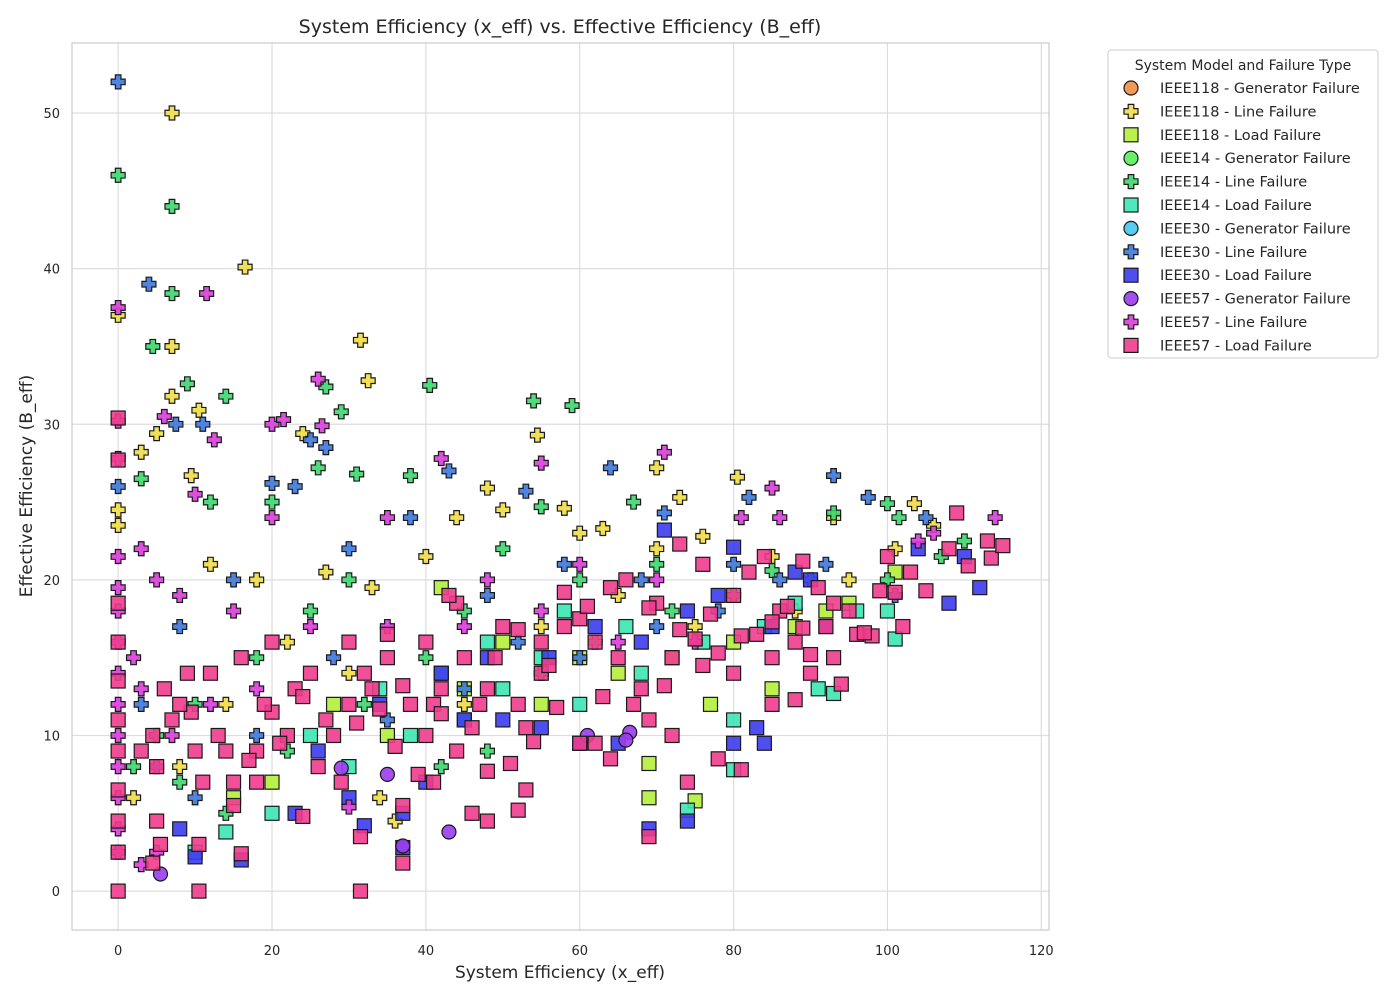  I want to click on x-tick-label: 100, so click(887, 951).